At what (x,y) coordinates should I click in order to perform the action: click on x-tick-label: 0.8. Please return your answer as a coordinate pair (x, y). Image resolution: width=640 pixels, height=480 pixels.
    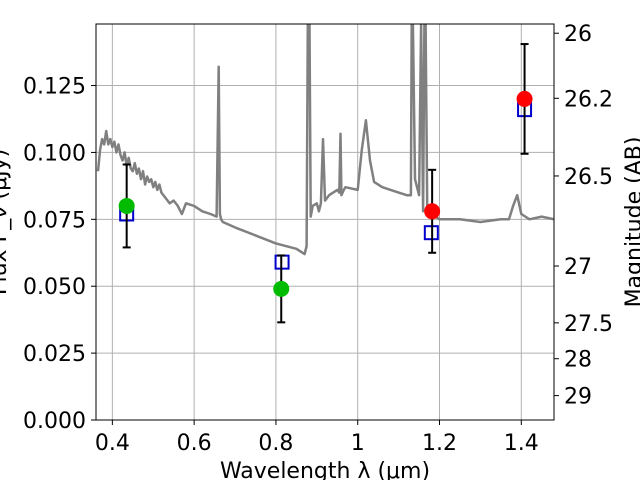
    Looking at the image, I should click on (275, 443).